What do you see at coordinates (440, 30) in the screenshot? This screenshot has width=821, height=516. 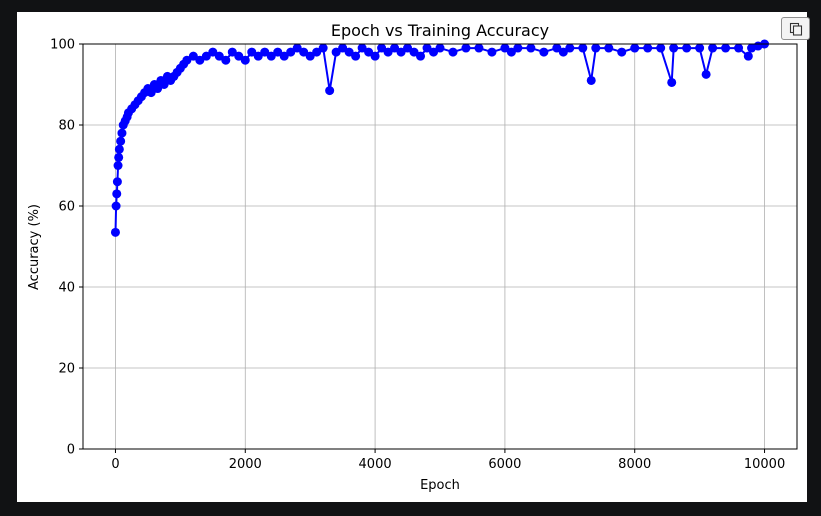 I see `chart-title: Epoch vs Training Accuracy` at bounding box center [440, 30].